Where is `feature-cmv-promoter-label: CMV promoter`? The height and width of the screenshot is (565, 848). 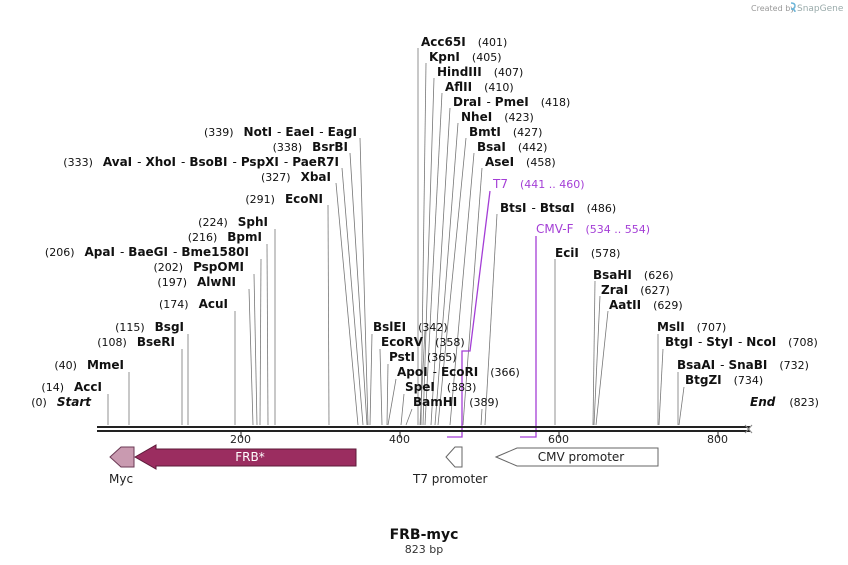
feature-cmv-promoter-label: CMV promoter is located at coordinates (581, 457).